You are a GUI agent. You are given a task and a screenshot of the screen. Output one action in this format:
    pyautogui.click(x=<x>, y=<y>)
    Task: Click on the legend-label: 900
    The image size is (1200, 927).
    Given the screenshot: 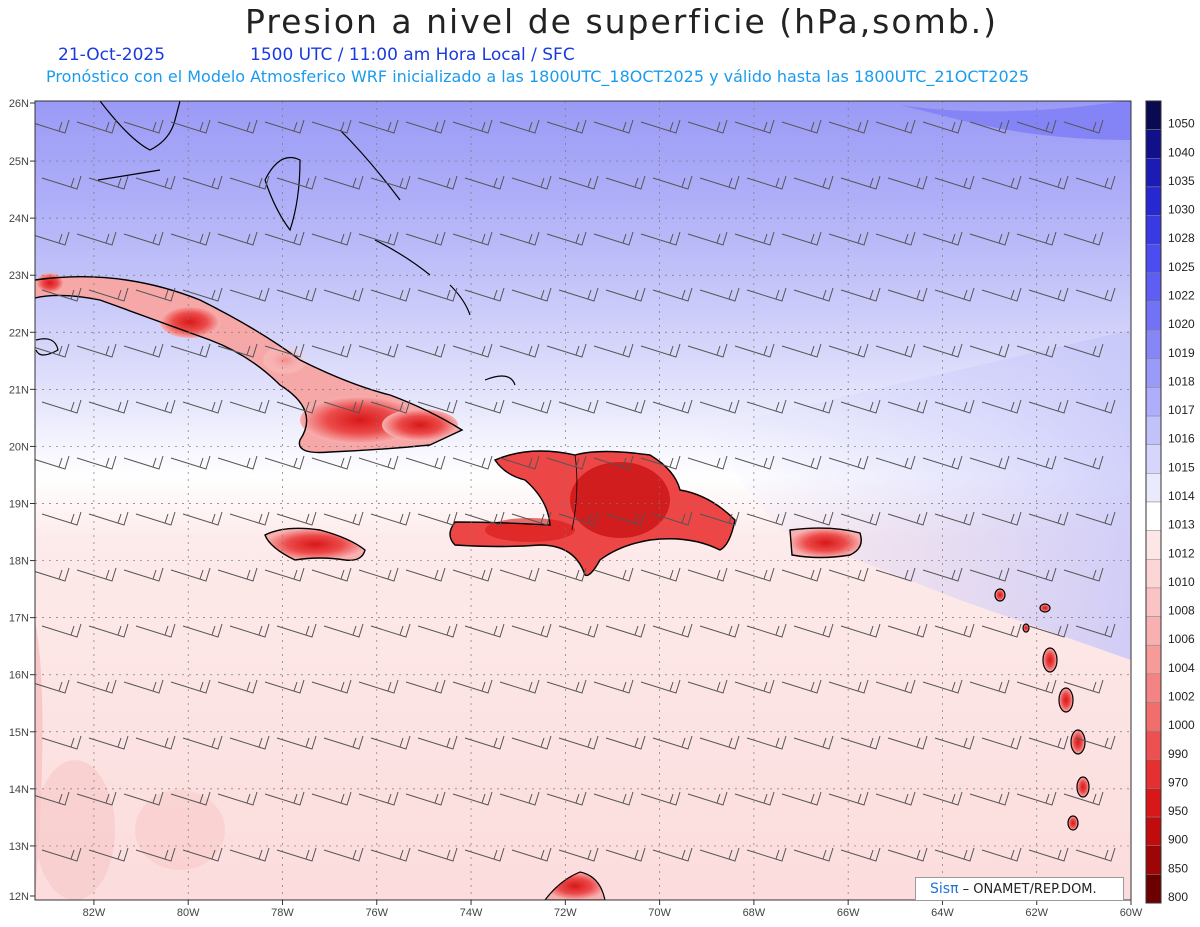 What is the action you would take?
    pyautogui.click(x=1178, y=840)
    